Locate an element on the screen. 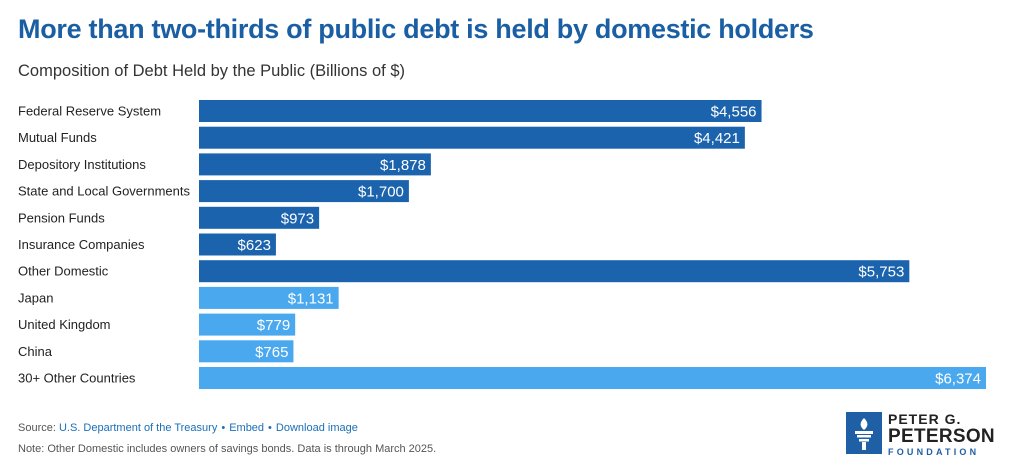 This screenshot has height=473, width=1024. bar-value-label: $765 is located at coordinates (271, 352).